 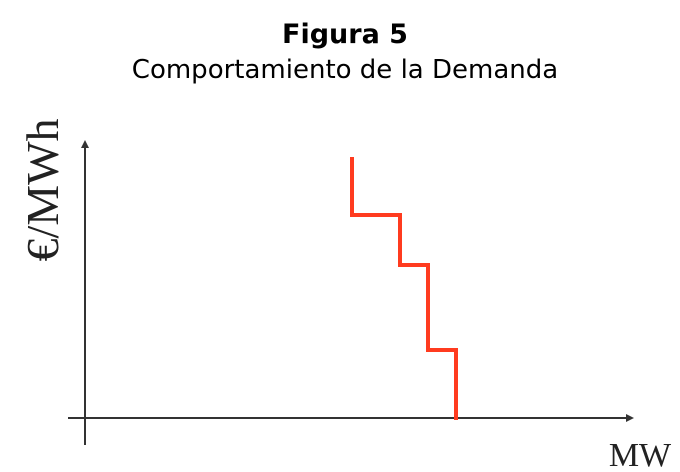 I want to click on figure-subtitle: Comportamiento de la Demanda, so click(x=345, y=70).